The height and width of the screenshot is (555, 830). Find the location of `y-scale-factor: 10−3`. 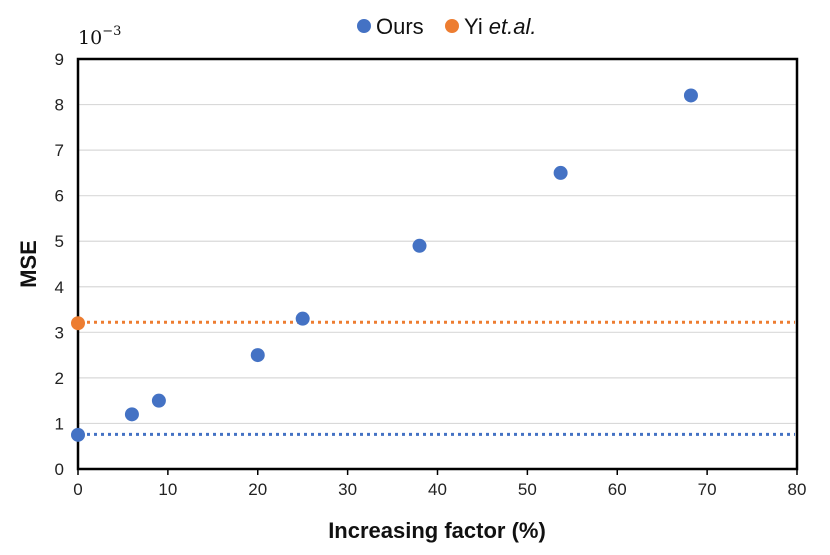

y-scale-factor: 10−3 is located at coordinates (99, 36).